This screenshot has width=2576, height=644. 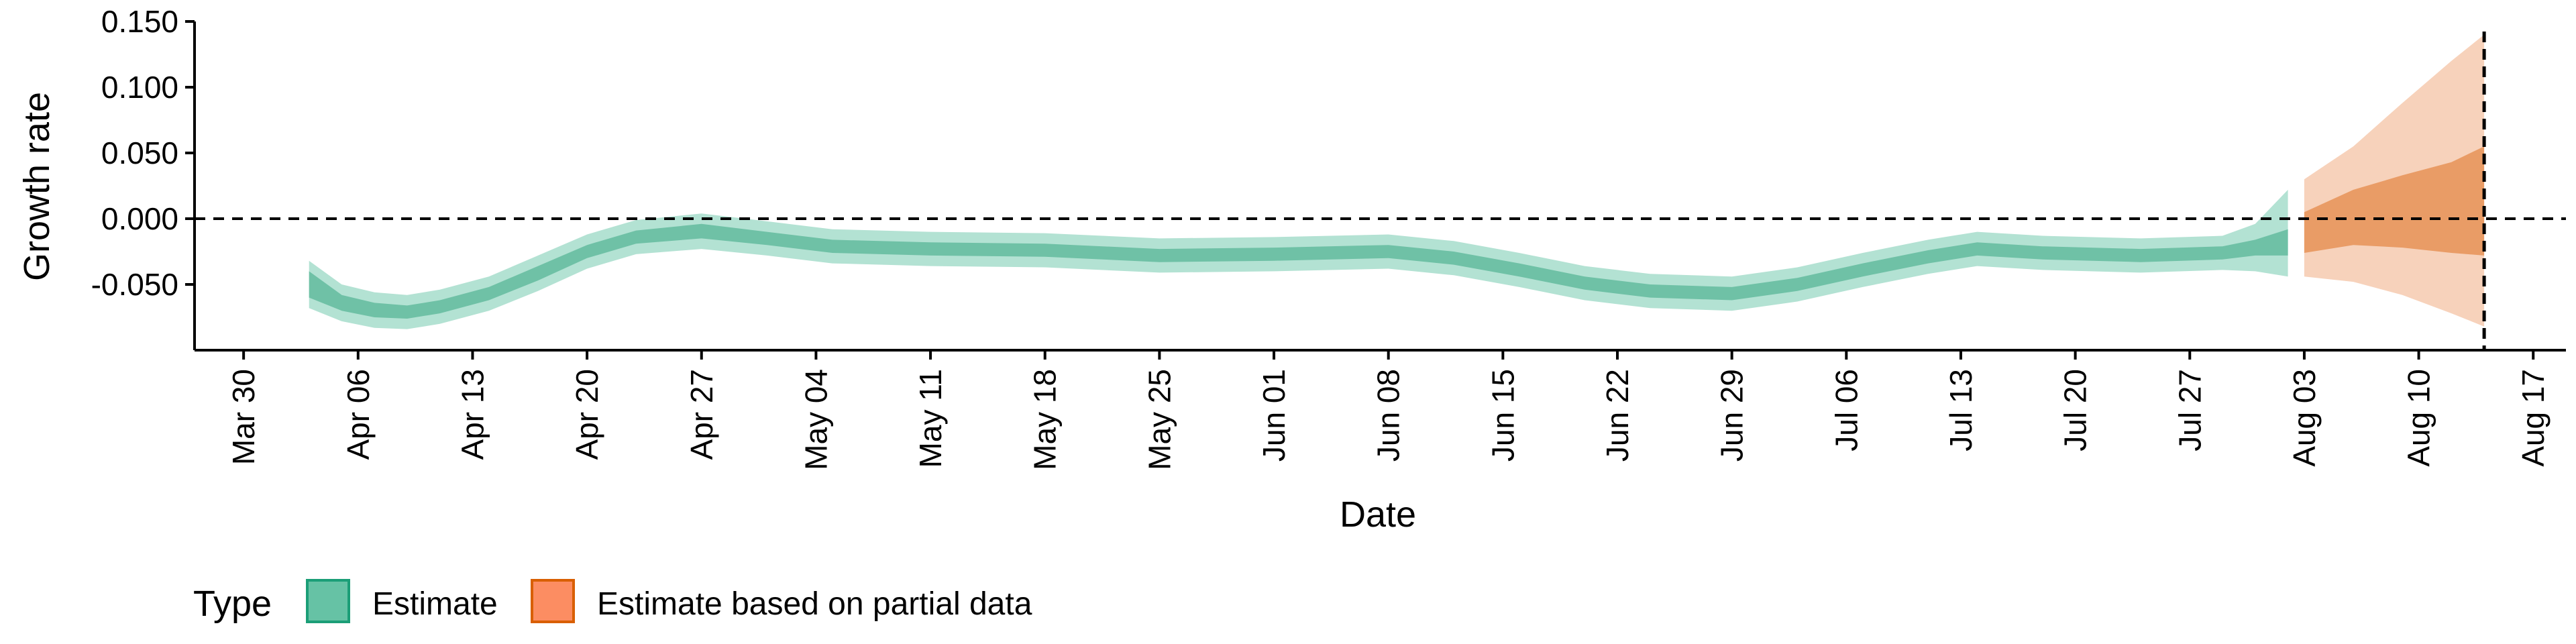 I want to click on x-tick-label: Jul 13, so click(x=1960, y=410).